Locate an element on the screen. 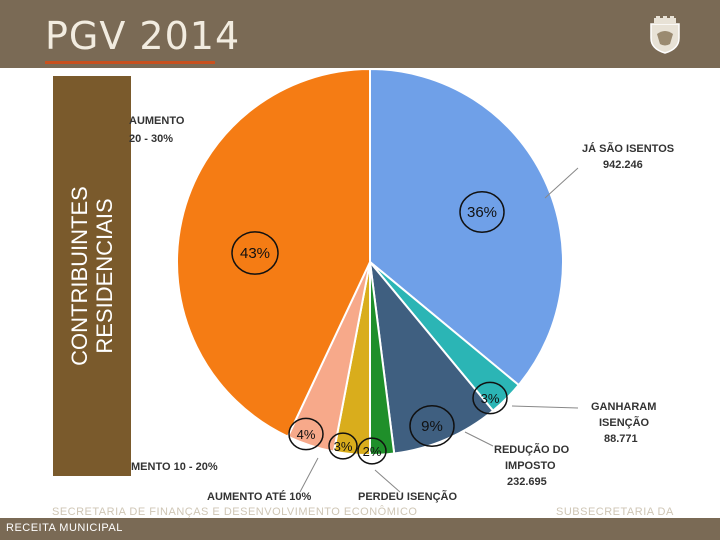 Image resolution: width=720 pixels, height=540 pixels. pct-label-4: 2% is located at coordinates (372, 451).